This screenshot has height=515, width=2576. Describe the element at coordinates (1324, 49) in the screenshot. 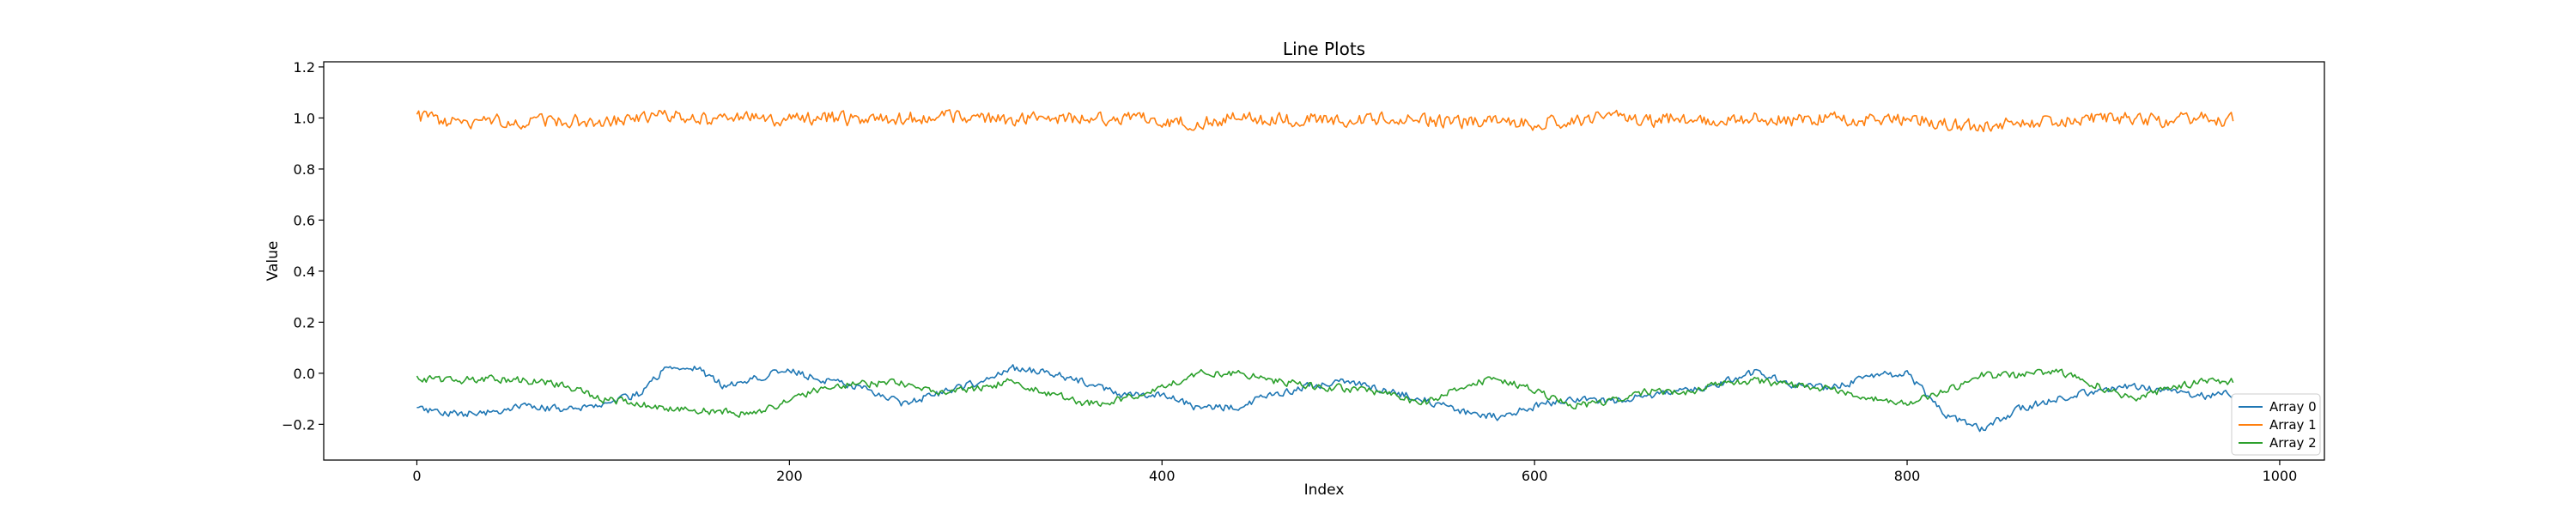

I see `chart-title: Line Plots` at that location.